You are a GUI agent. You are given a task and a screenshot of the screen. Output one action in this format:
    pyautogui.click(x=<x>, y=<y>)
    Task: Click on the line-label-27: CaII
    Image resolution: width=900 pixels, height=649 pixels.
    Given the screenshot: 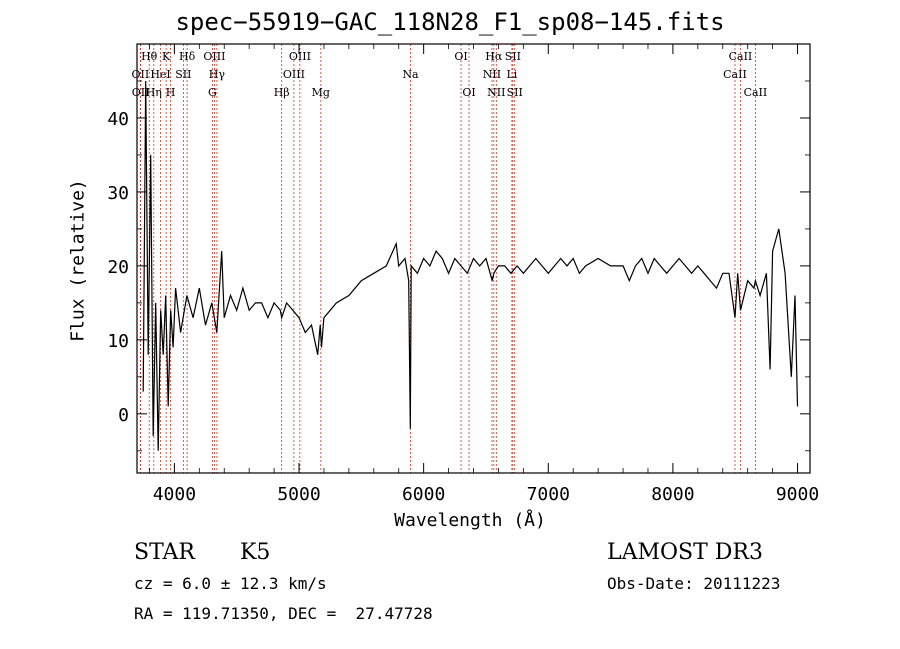 What is the action you would take?
    pyautogui.click(x=756, y=92)
    